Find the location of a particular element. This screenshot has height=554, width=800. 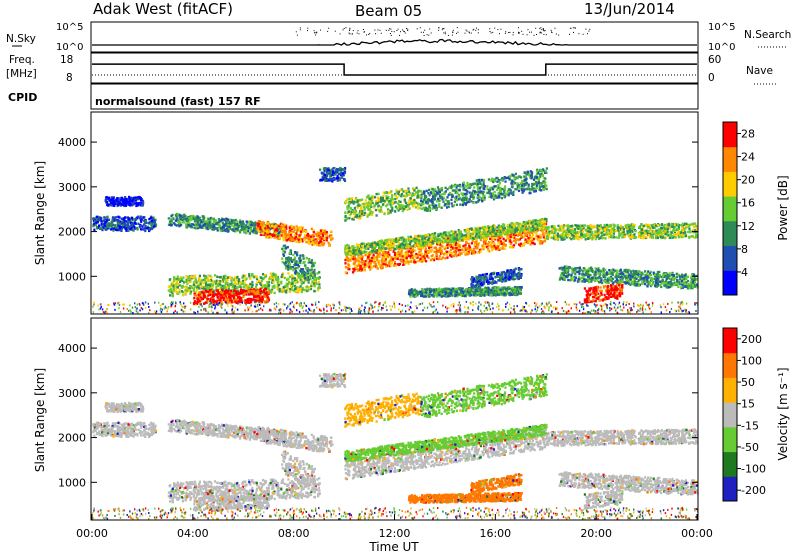

noise-sky-label: N.Sky is located at coordinates (21, 39).